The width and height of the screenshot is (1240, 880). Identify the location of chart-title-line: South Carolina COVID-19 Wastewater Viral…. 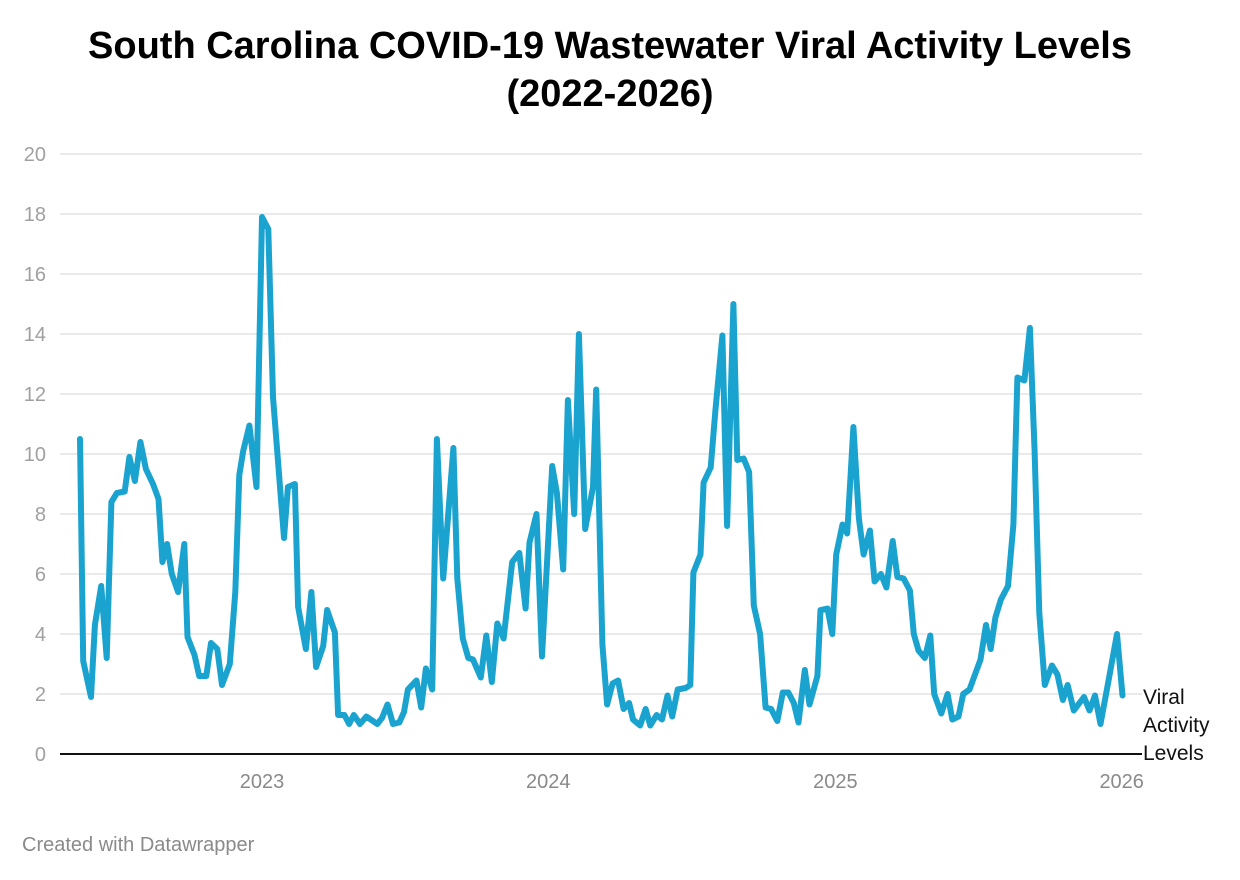
(610, 46).